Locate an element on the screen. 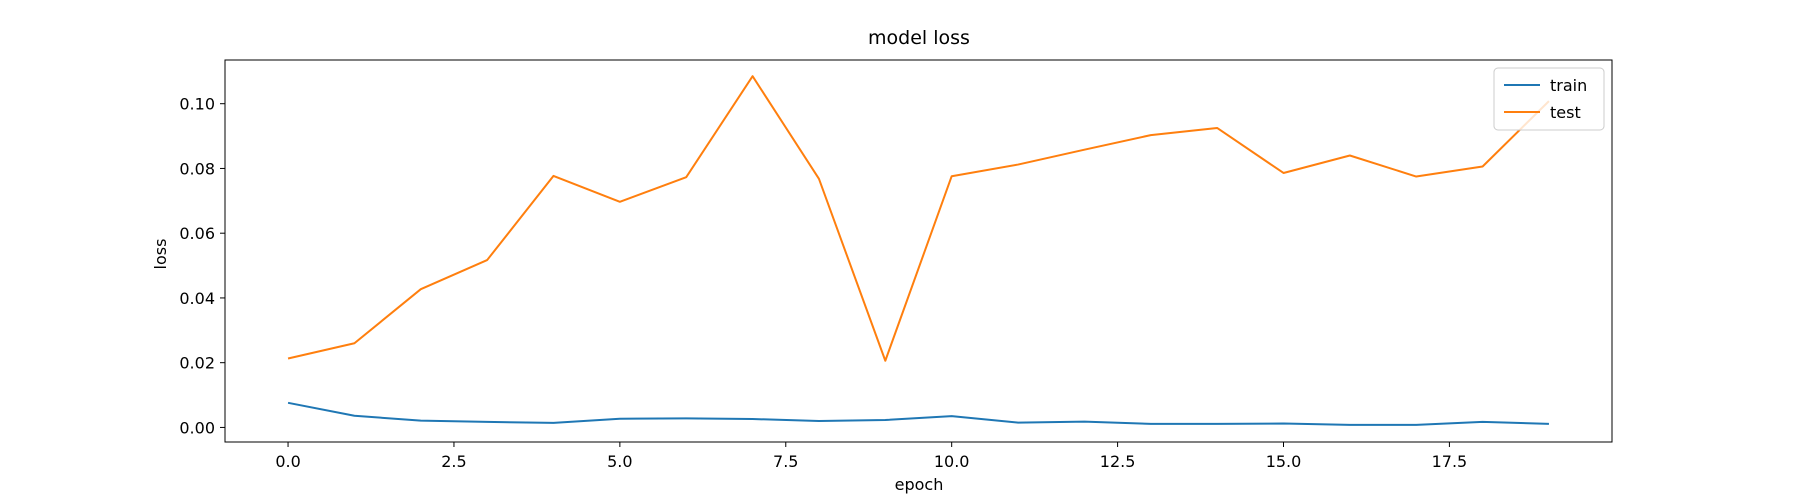 This screenshot has height=500, width=1800. y-axis-label: loss is located at coordinates (160, 254).